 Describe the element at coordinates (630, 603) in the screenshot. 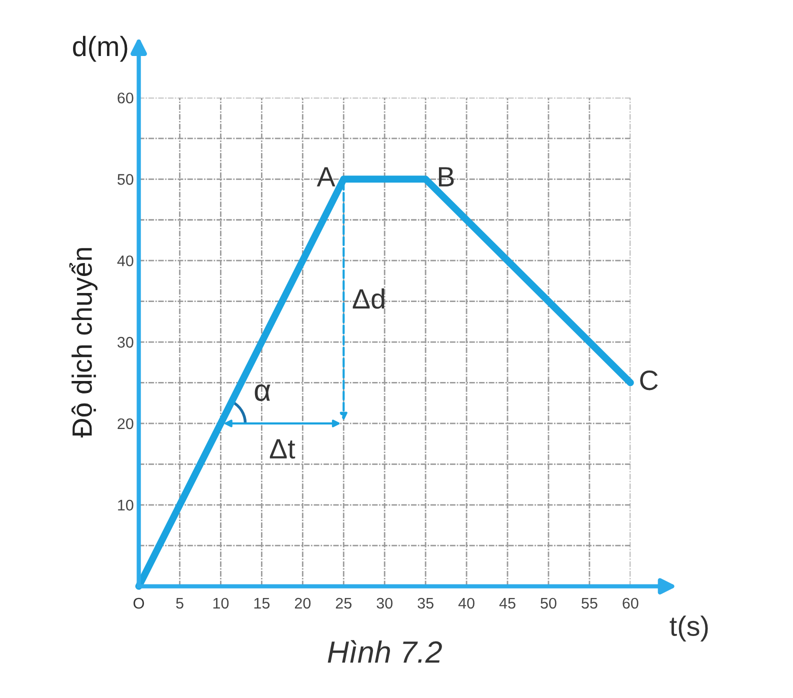

I see `x-tick-label: 60` at that location.